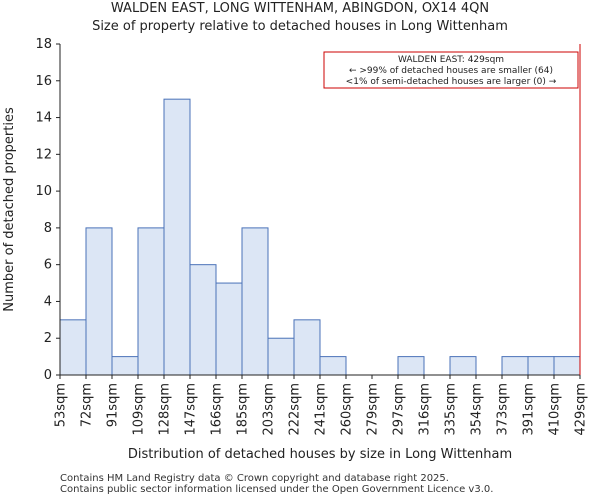 The width and height of the screenshot is (600, 500). What do you see at coordinates (555, 409) in the screenshot?
I see `x-tick-label: 410sqm` at bounding box center [555, 409].